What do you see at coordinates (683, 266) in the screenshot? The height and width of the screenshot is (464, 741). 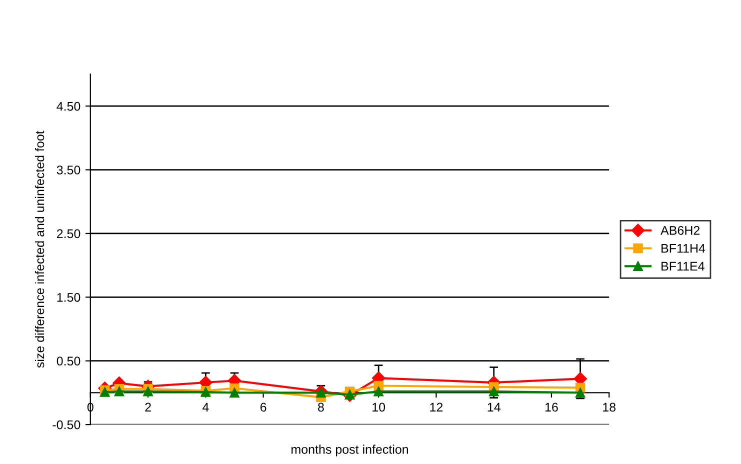 I see `legend-label: BF11E4` at bounding box center [683, 266].